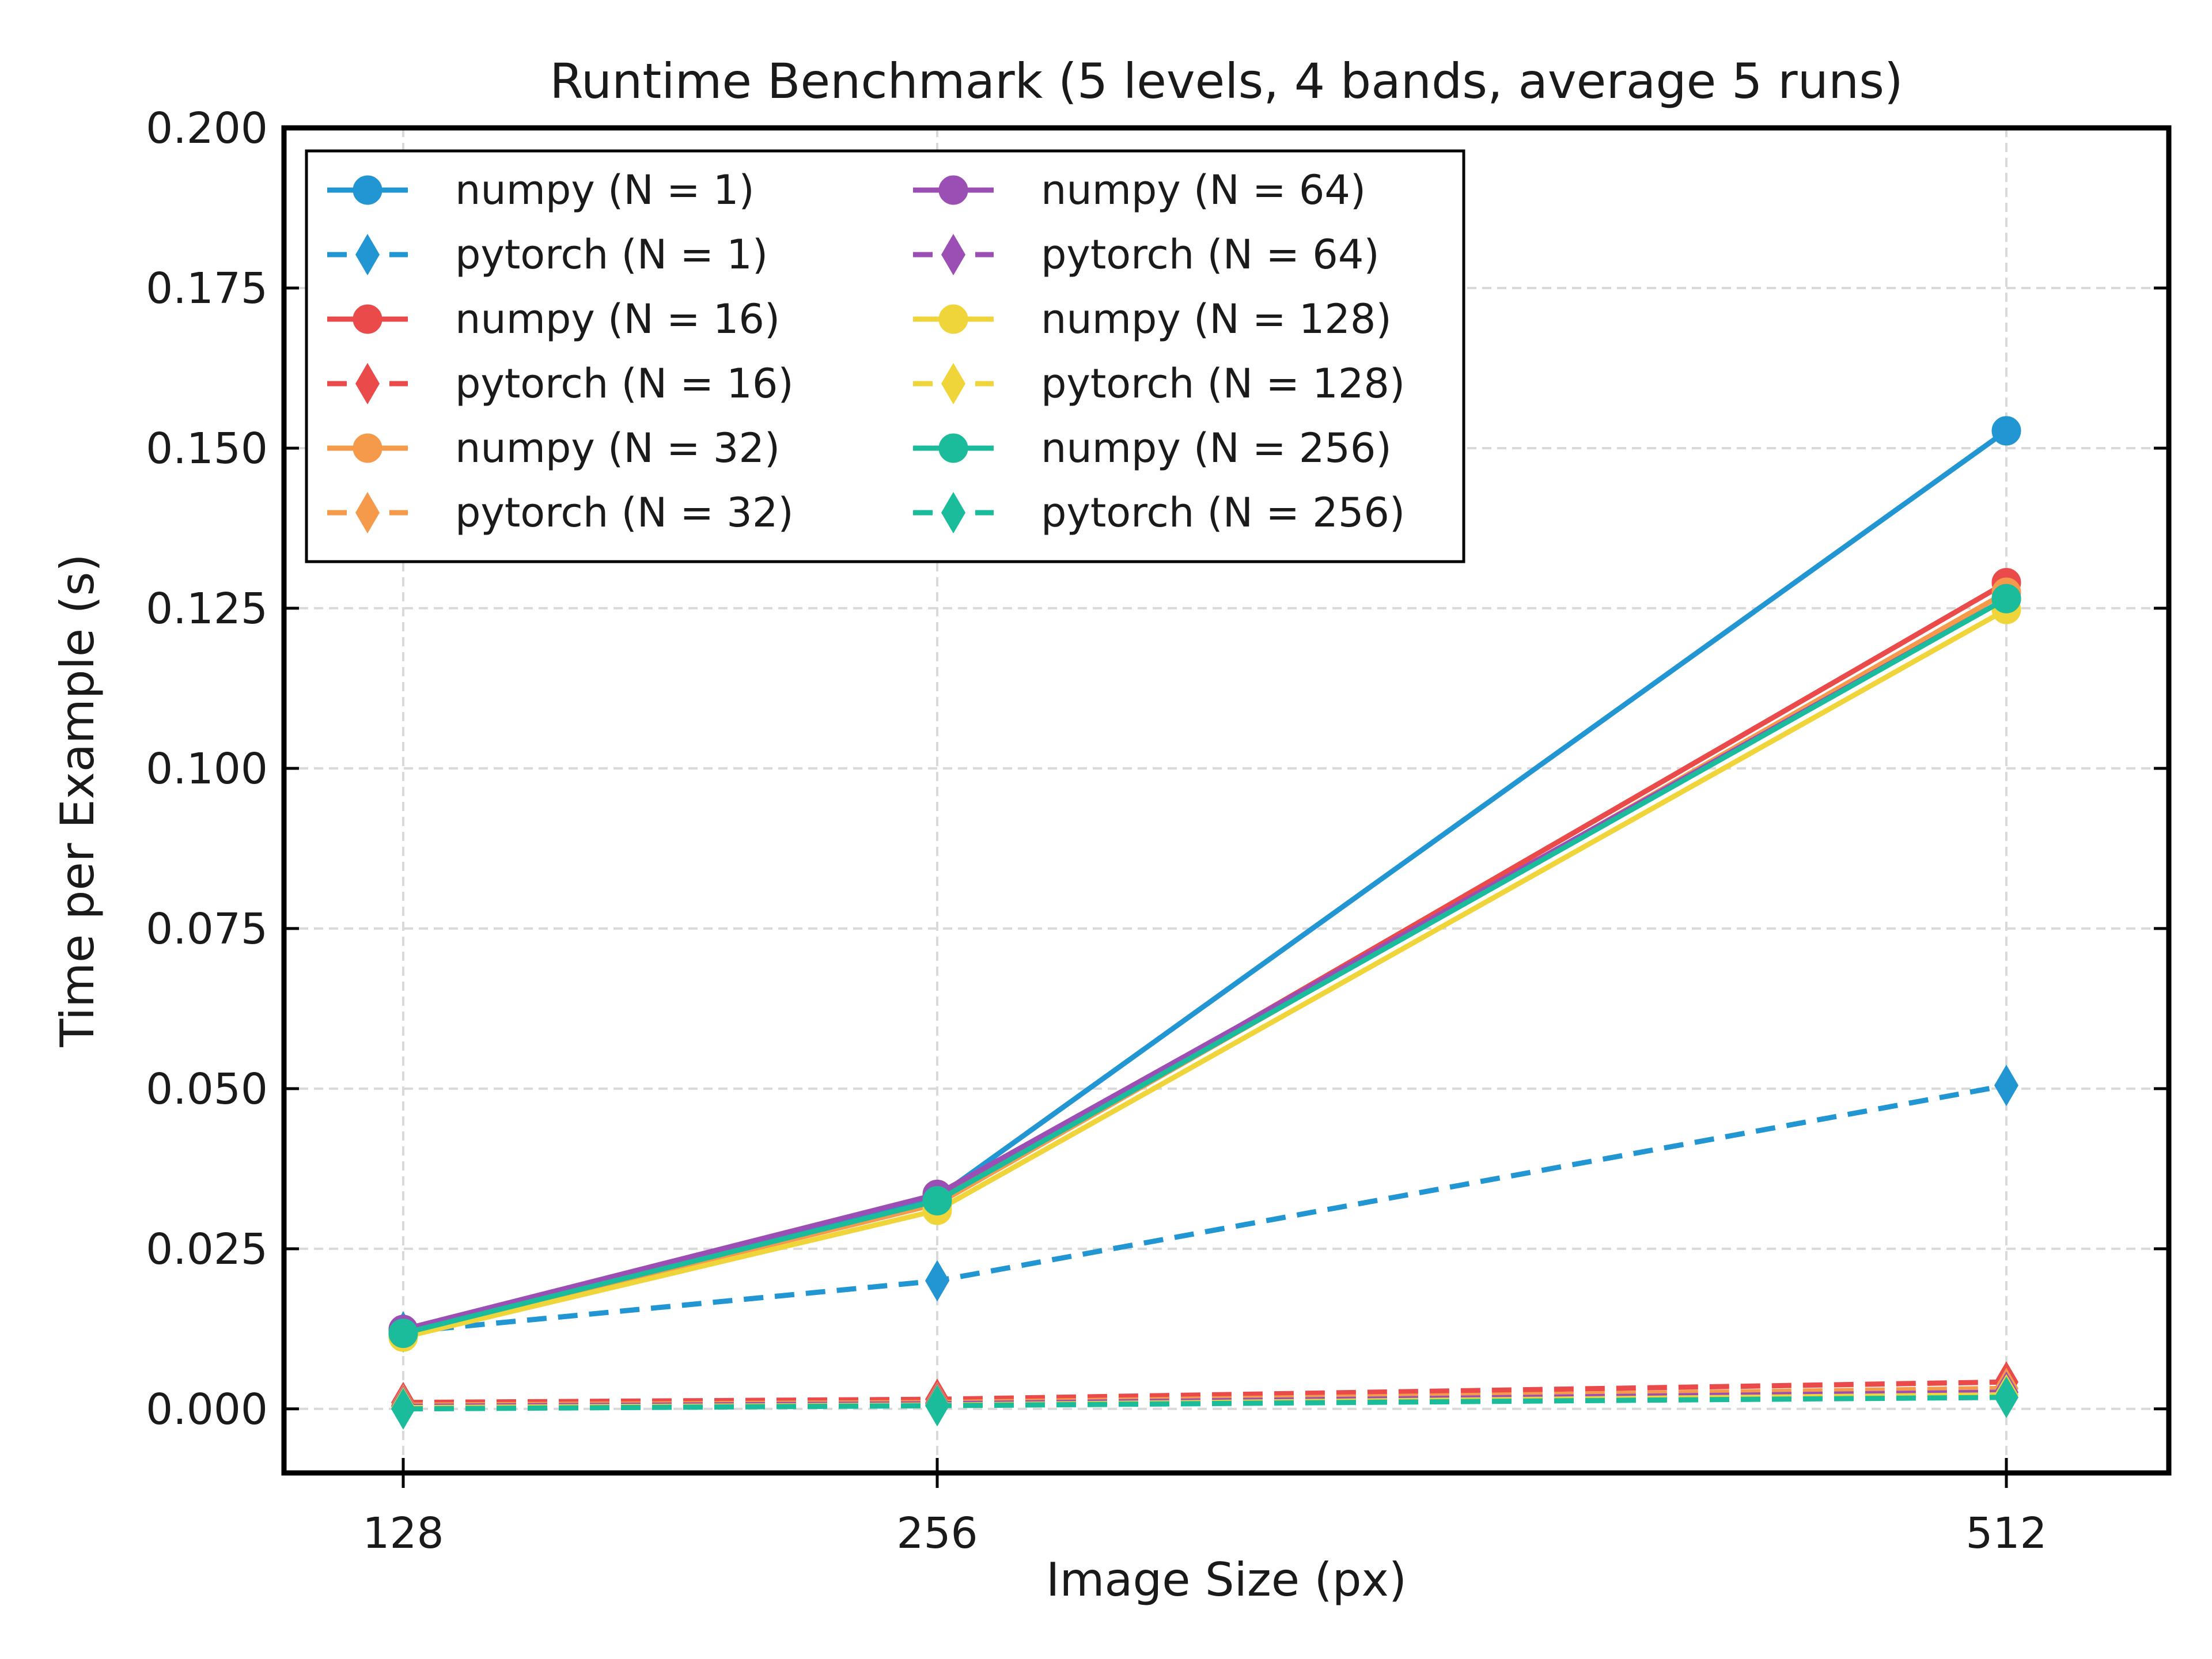  I want to click on legend-label: pytorch (N = 16), so click(624, 383).